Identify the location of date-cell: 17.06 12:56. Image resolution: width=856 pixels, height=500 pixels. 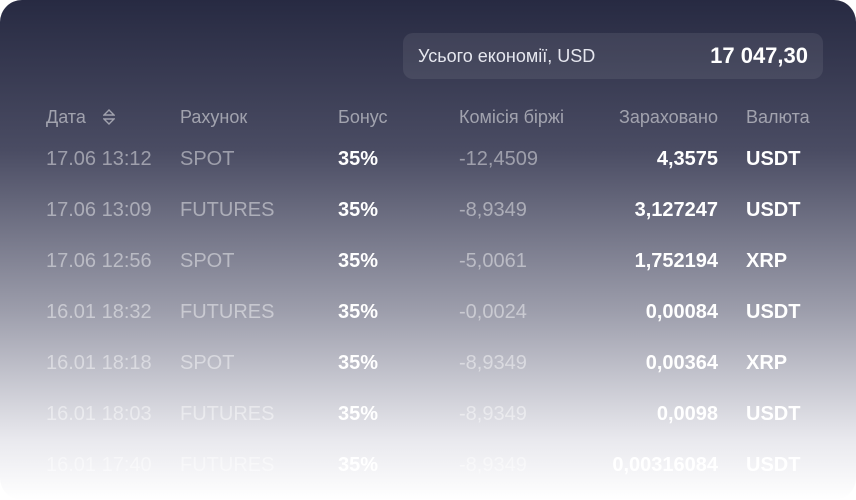
(99, 261).